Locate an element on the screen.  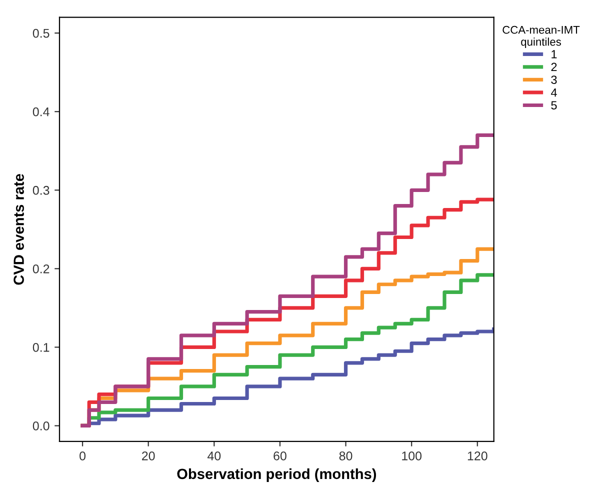
legend-label: 1 is located at coordinates (554, 54).